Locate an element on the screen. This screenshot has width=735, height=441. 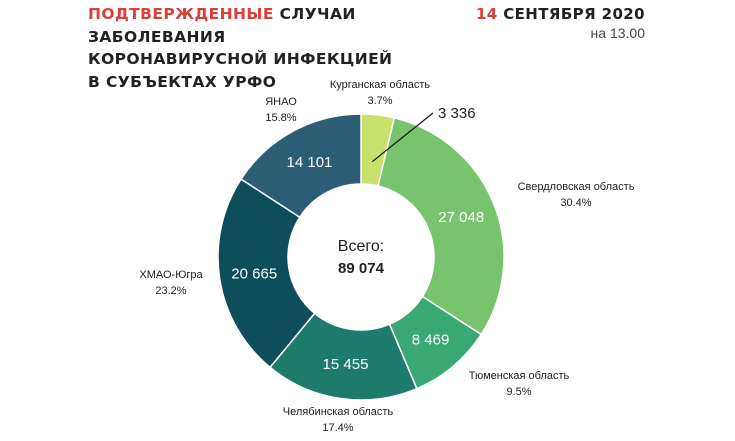
slice-value-label: 3 336 is located at coordinates (457, 113).